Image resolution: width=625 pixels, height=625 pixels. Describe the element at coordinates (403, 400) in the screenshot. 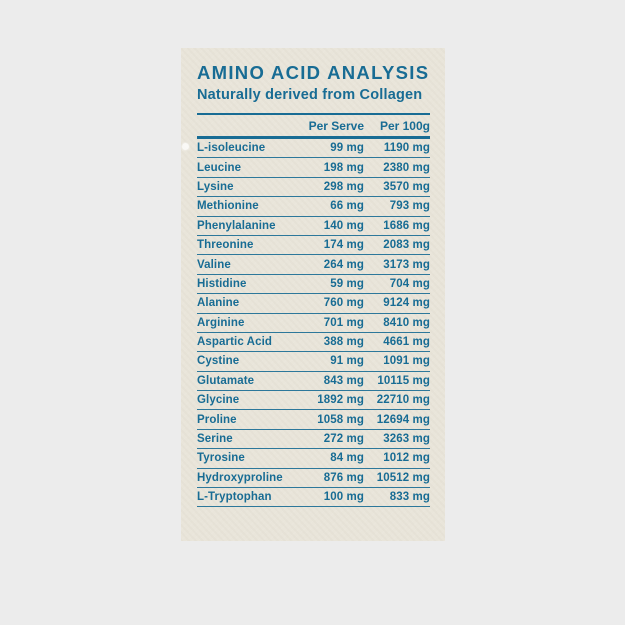

I see `per-100g-value: 22710 mg` at that location.